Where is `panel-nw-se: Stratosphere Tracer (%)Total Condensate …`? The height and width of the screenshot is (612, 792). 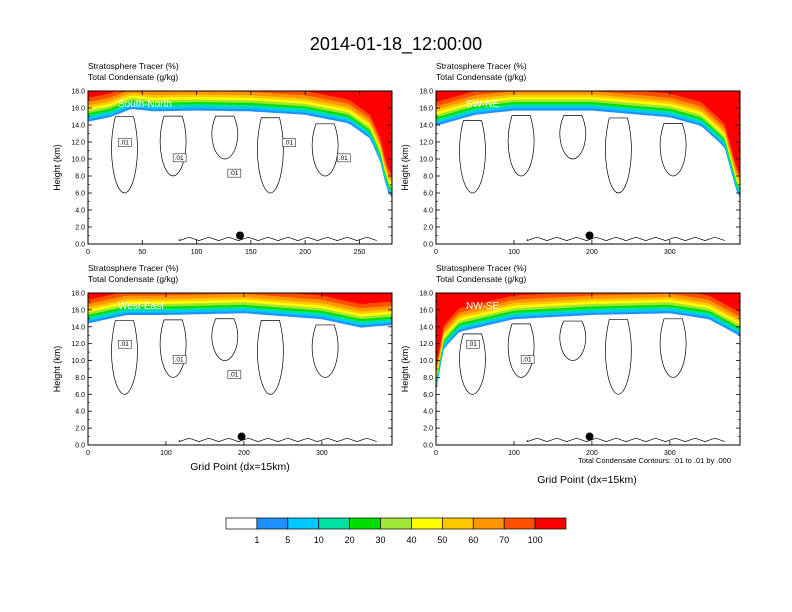 panel-nw-se: Stratosphere Tracer (%)Total Condensate … is located at coordinates (570, 360).